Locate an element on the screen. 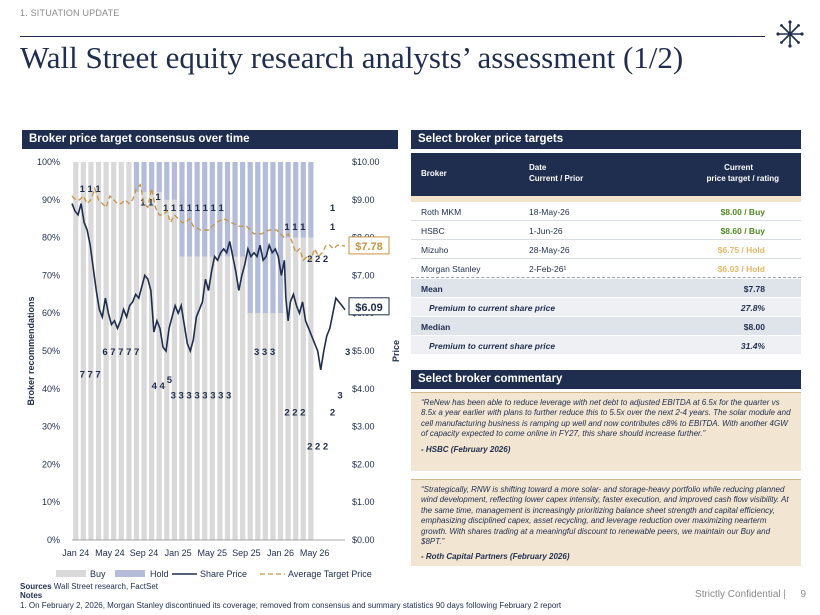 This screenshot has height=615, width=820. share-price-line is located at coordinates (208, 287).